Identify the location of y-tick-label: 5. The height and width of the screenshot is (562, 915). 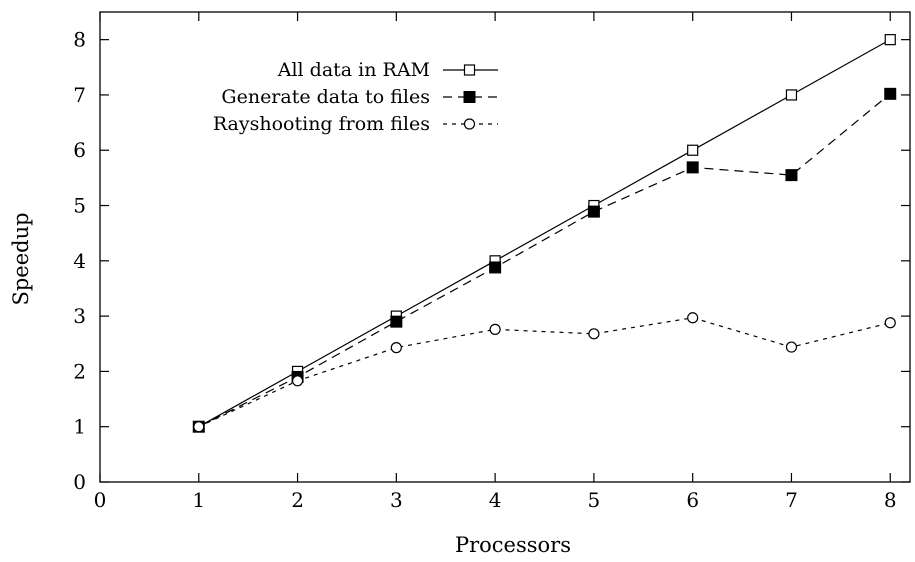
(79, 206).